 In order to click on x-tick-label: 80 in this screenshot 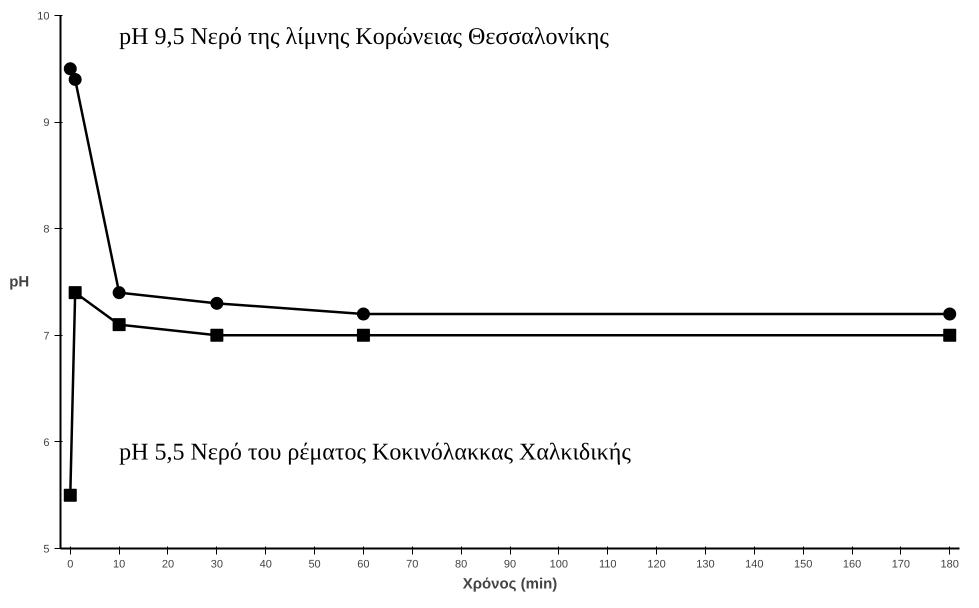, I will do `click(461, 564)`.